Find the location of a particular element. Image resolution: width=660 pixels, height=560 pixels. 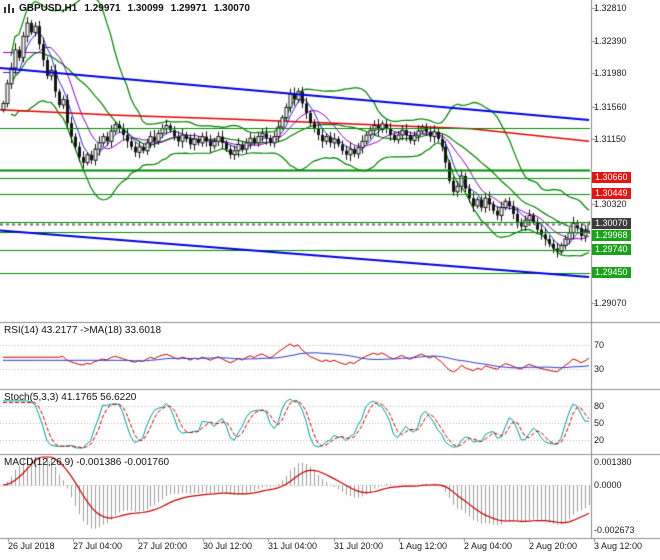

price-gridline-label: 1.31150 is located at coordinates (610, 139).